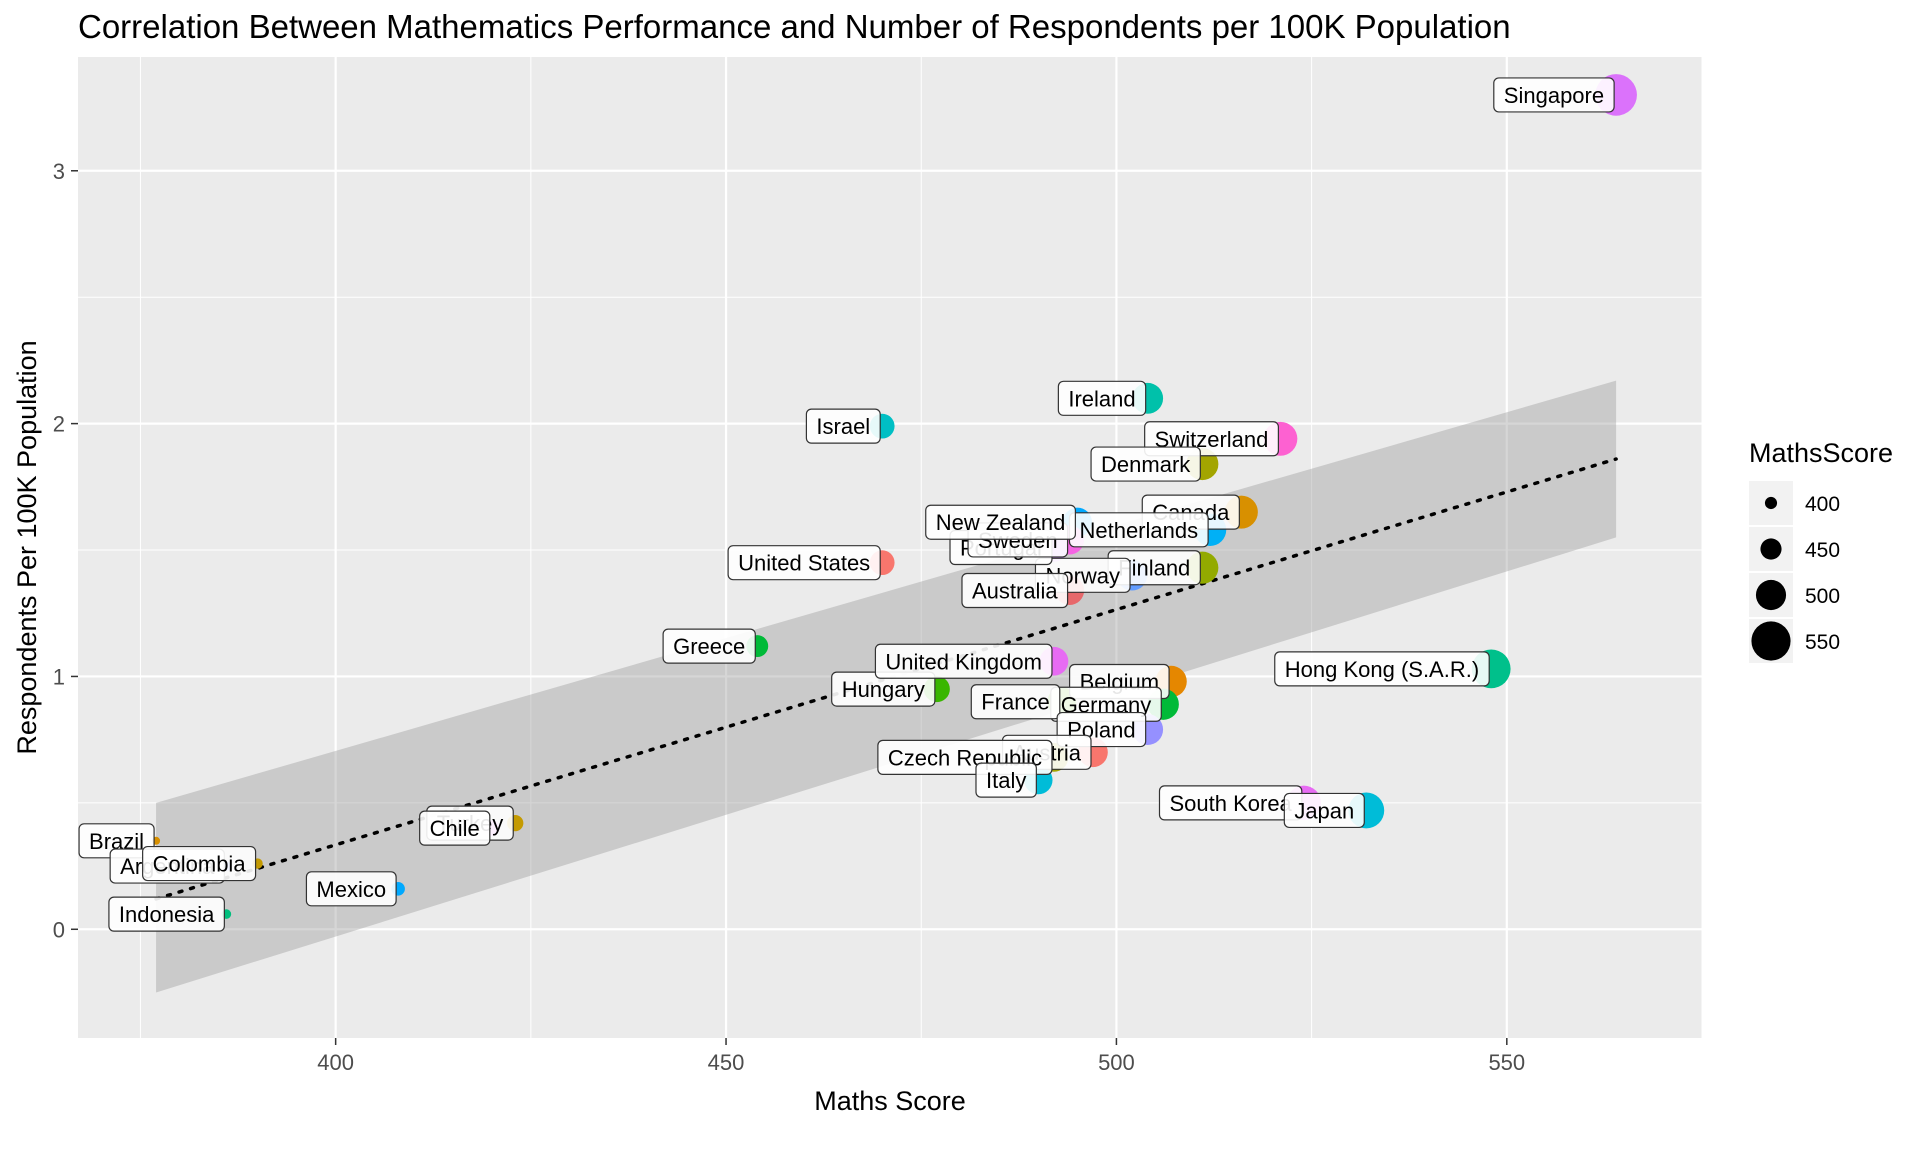  I want to click on label-text: Netherlands, so click(1138, 530).